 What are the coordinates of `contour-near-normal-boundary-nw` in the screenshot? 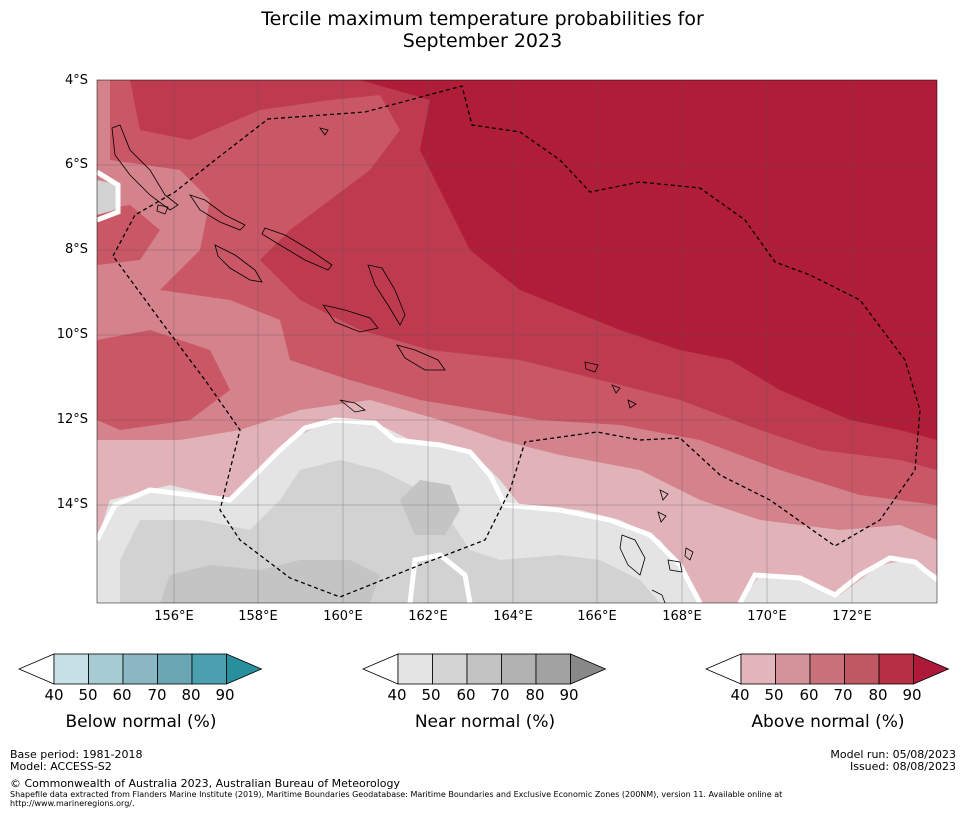 It's located at (109, 196).